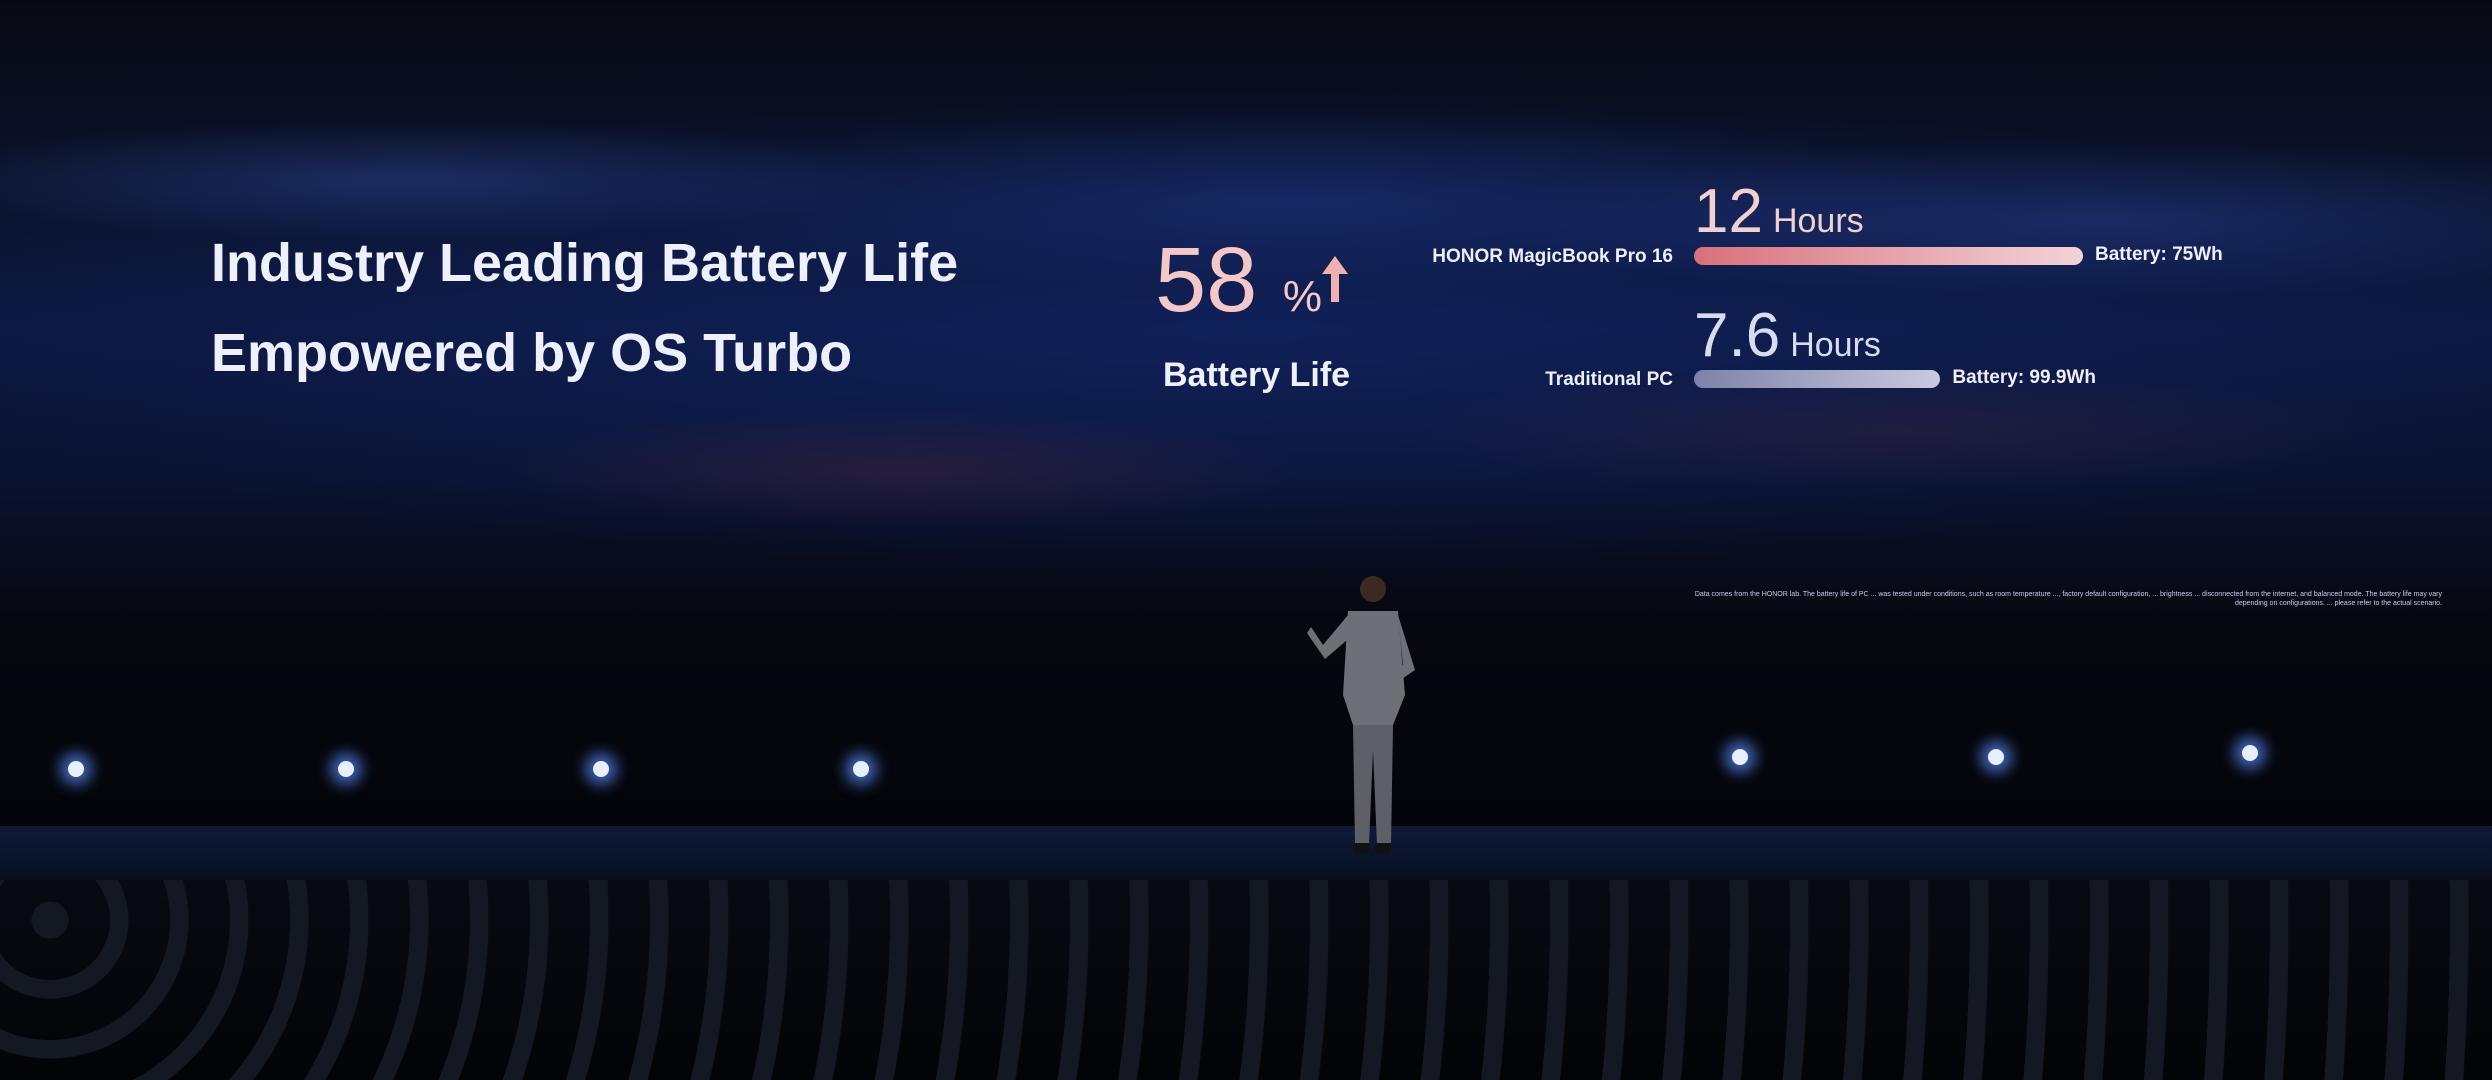 Image resolution: width=2492 pixels, height=1080 pixels. Describe the element at coordinates (1609, 379) in the screenshot. I see `device-label: Traditional PC` at that location.